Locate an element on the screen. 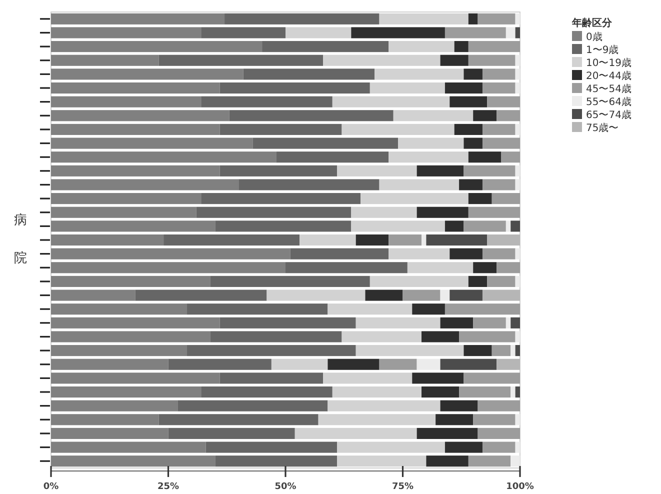 This screenshot has width=661, height=494. x-tick-label: 75% is located at coordinates (403, 487).